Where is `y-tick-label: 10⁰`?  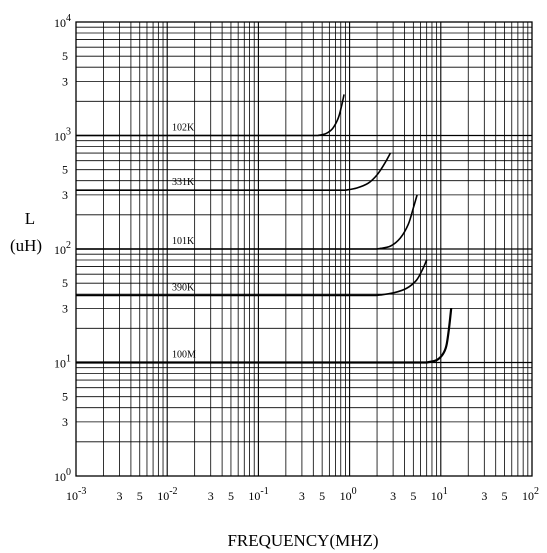 y-tick-label: 10⁰ is located at coordinates (62, 475).